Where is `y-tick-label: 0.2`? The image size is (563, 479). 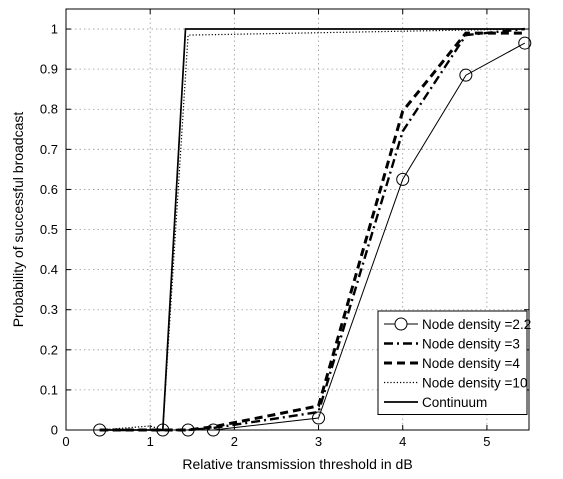 y-tick-label: 0.2 is located at coordinates (49, 349).